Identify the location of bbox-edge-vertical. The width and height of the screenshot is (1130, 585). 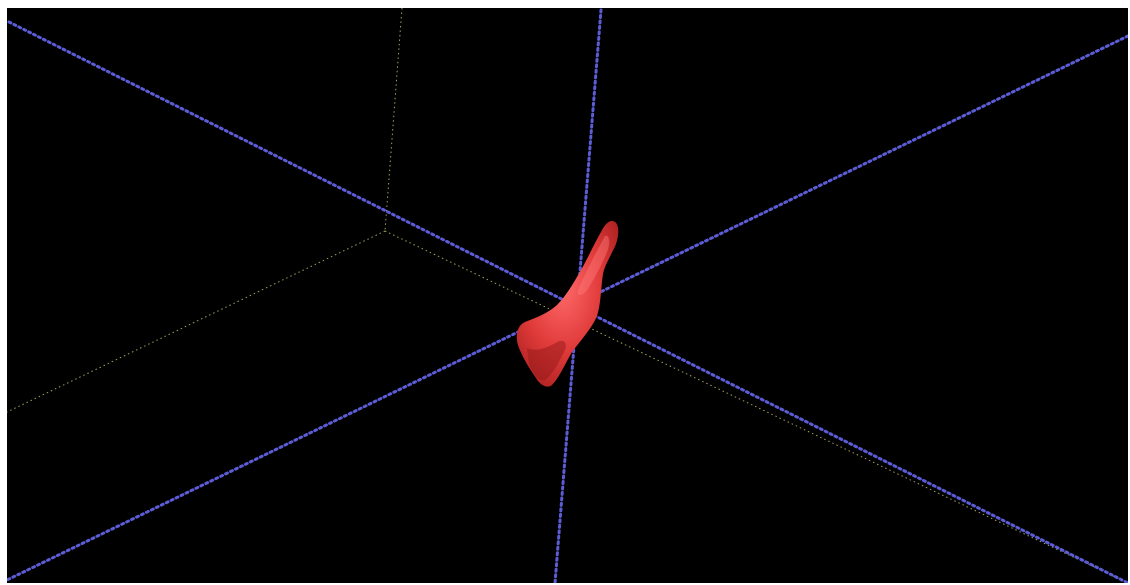
(393, 120).